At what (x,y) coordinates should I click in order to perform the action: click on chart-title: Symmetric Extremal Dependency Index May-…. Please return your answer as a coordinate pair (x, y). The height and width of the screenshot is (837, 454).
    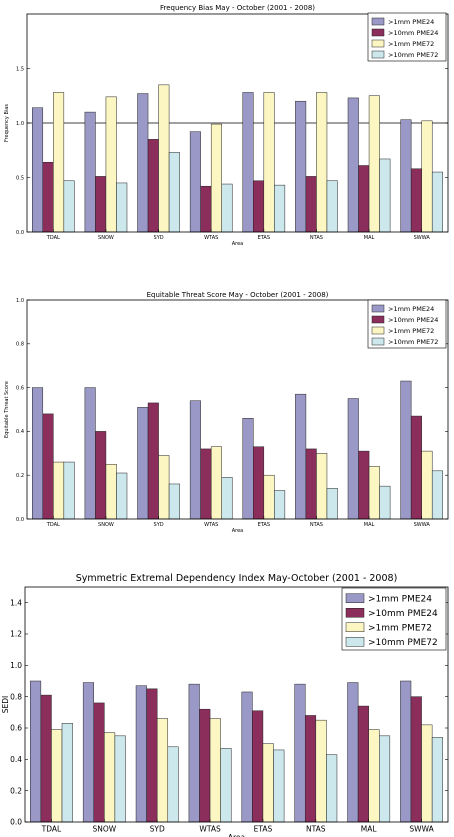
    Looking at the image, I should click on (237, 578).